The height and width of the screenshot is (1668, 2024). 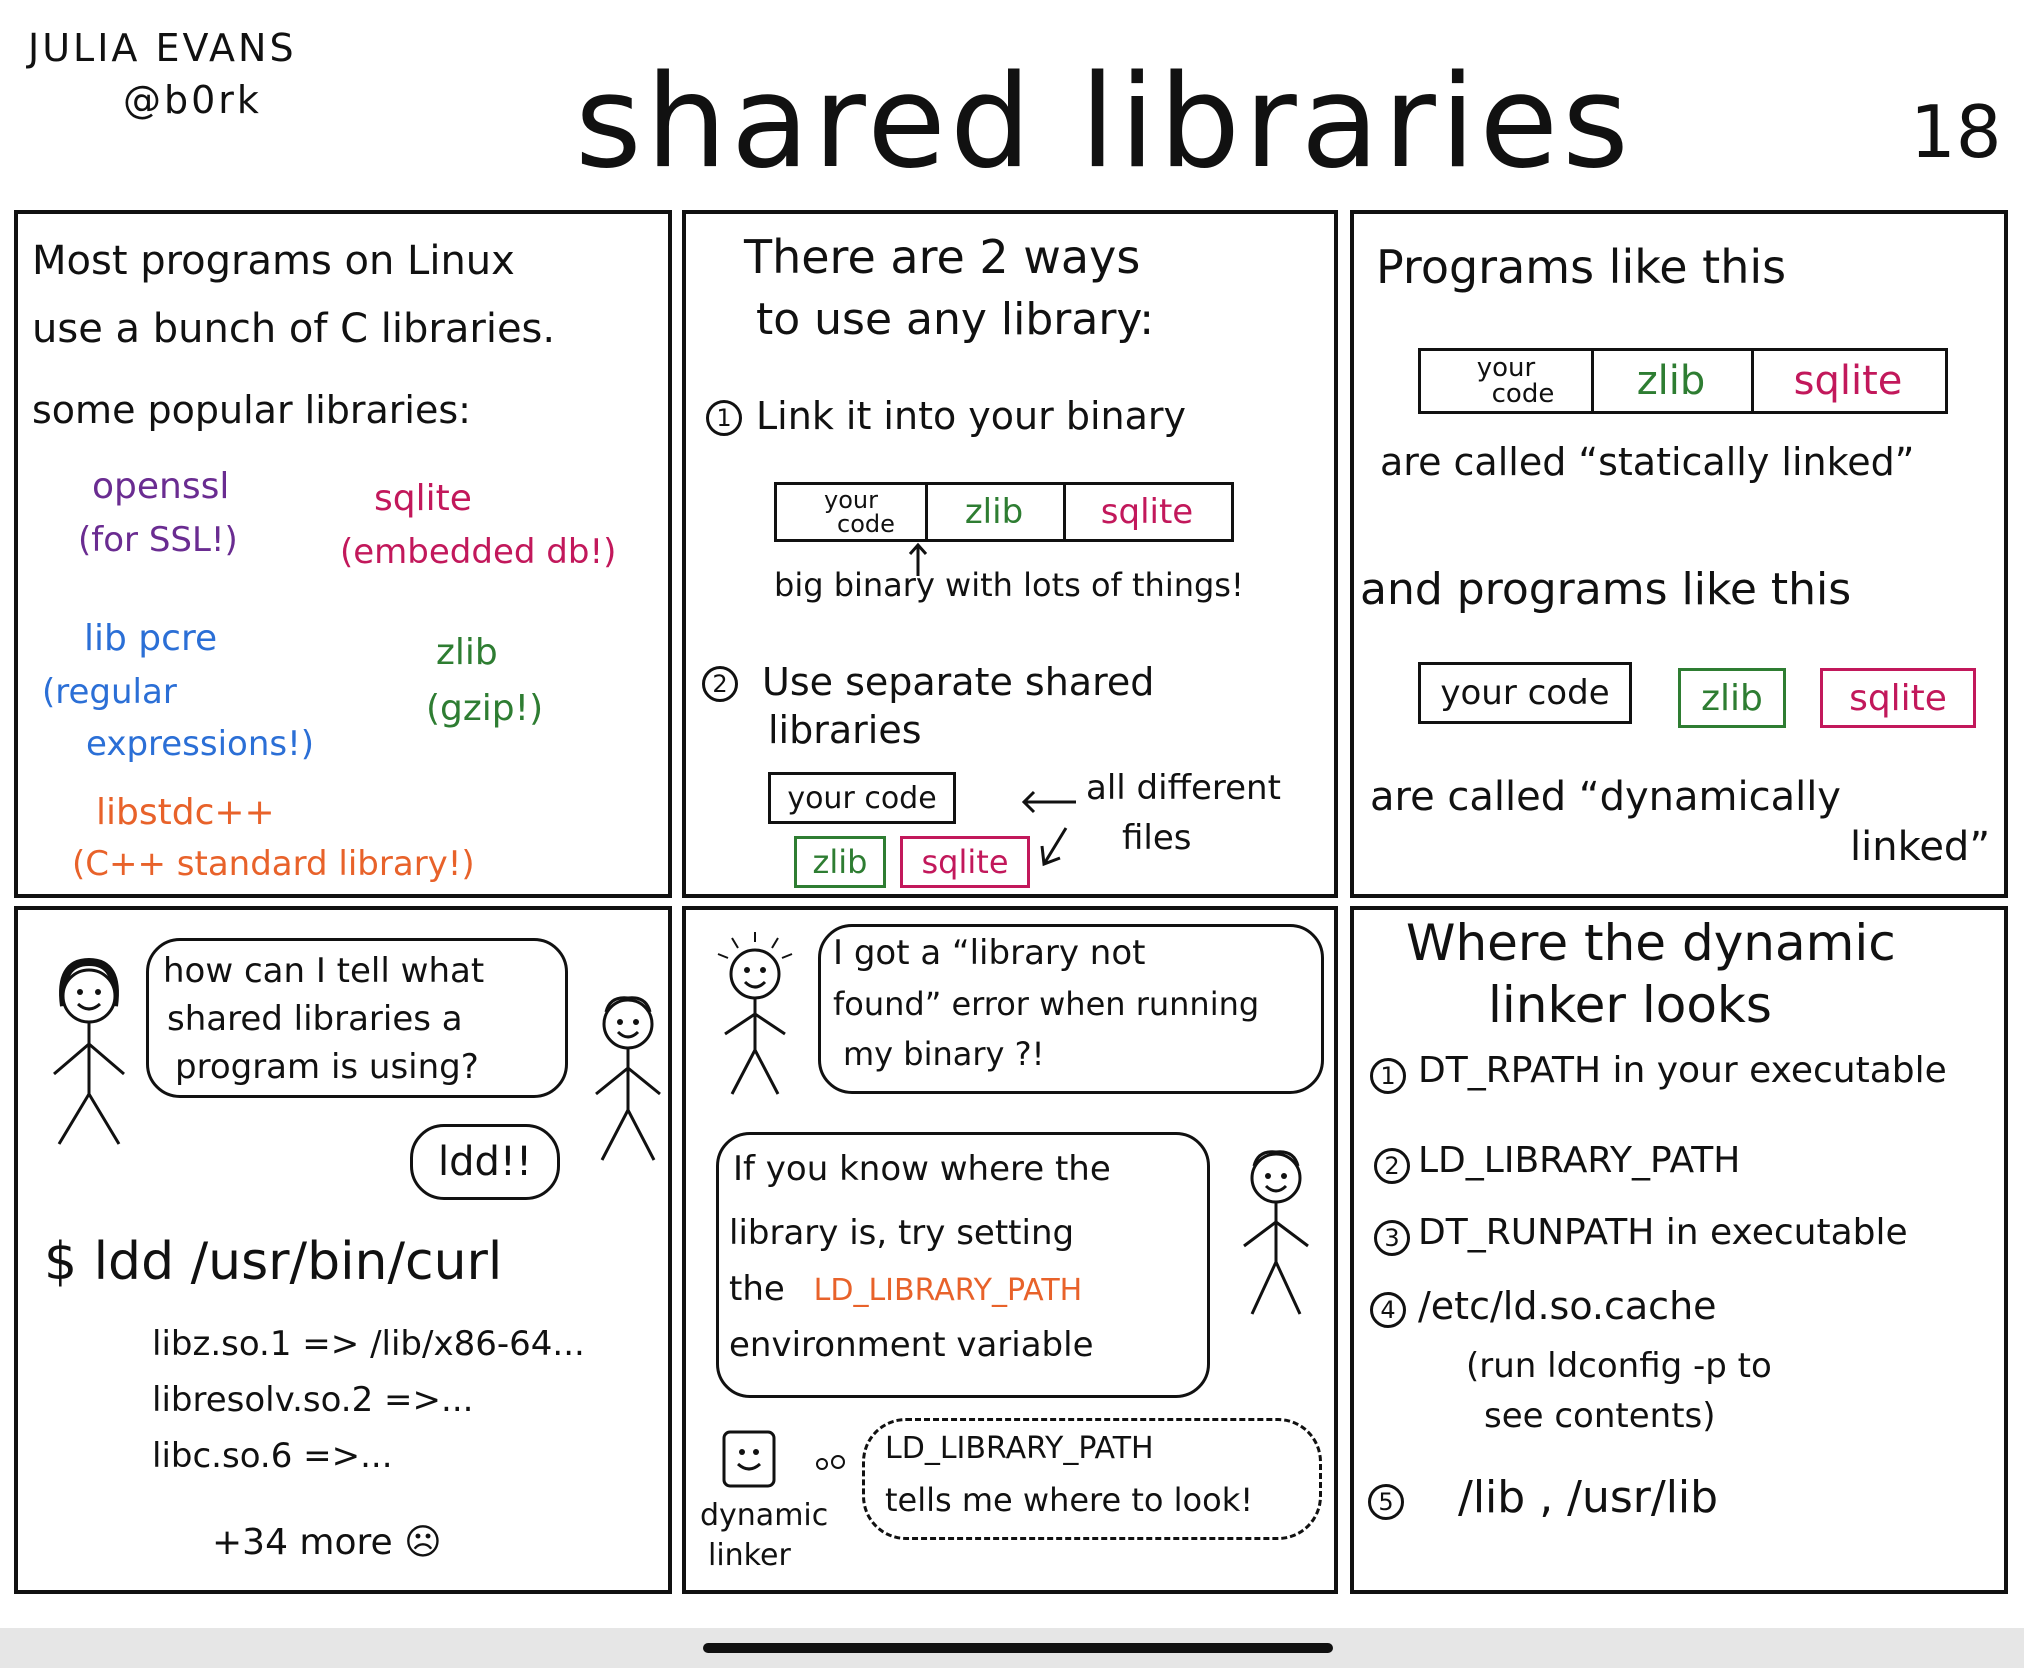 What do you see at coordinates (294, 329) in the screenshot?
I see `panel1-line2: use a bunch of C libraries.` at bounding box center [294, 329].